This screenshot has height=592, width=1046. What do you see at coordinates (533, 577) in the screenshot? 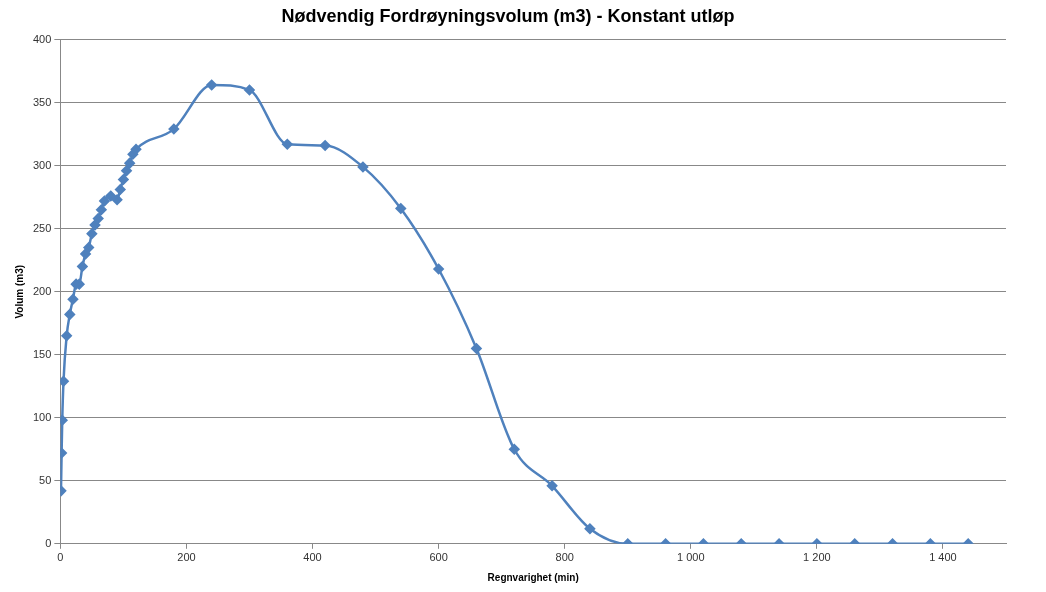
I see `x-axis-title: Regnvarighet (min)` at bounding box center [533, 577].